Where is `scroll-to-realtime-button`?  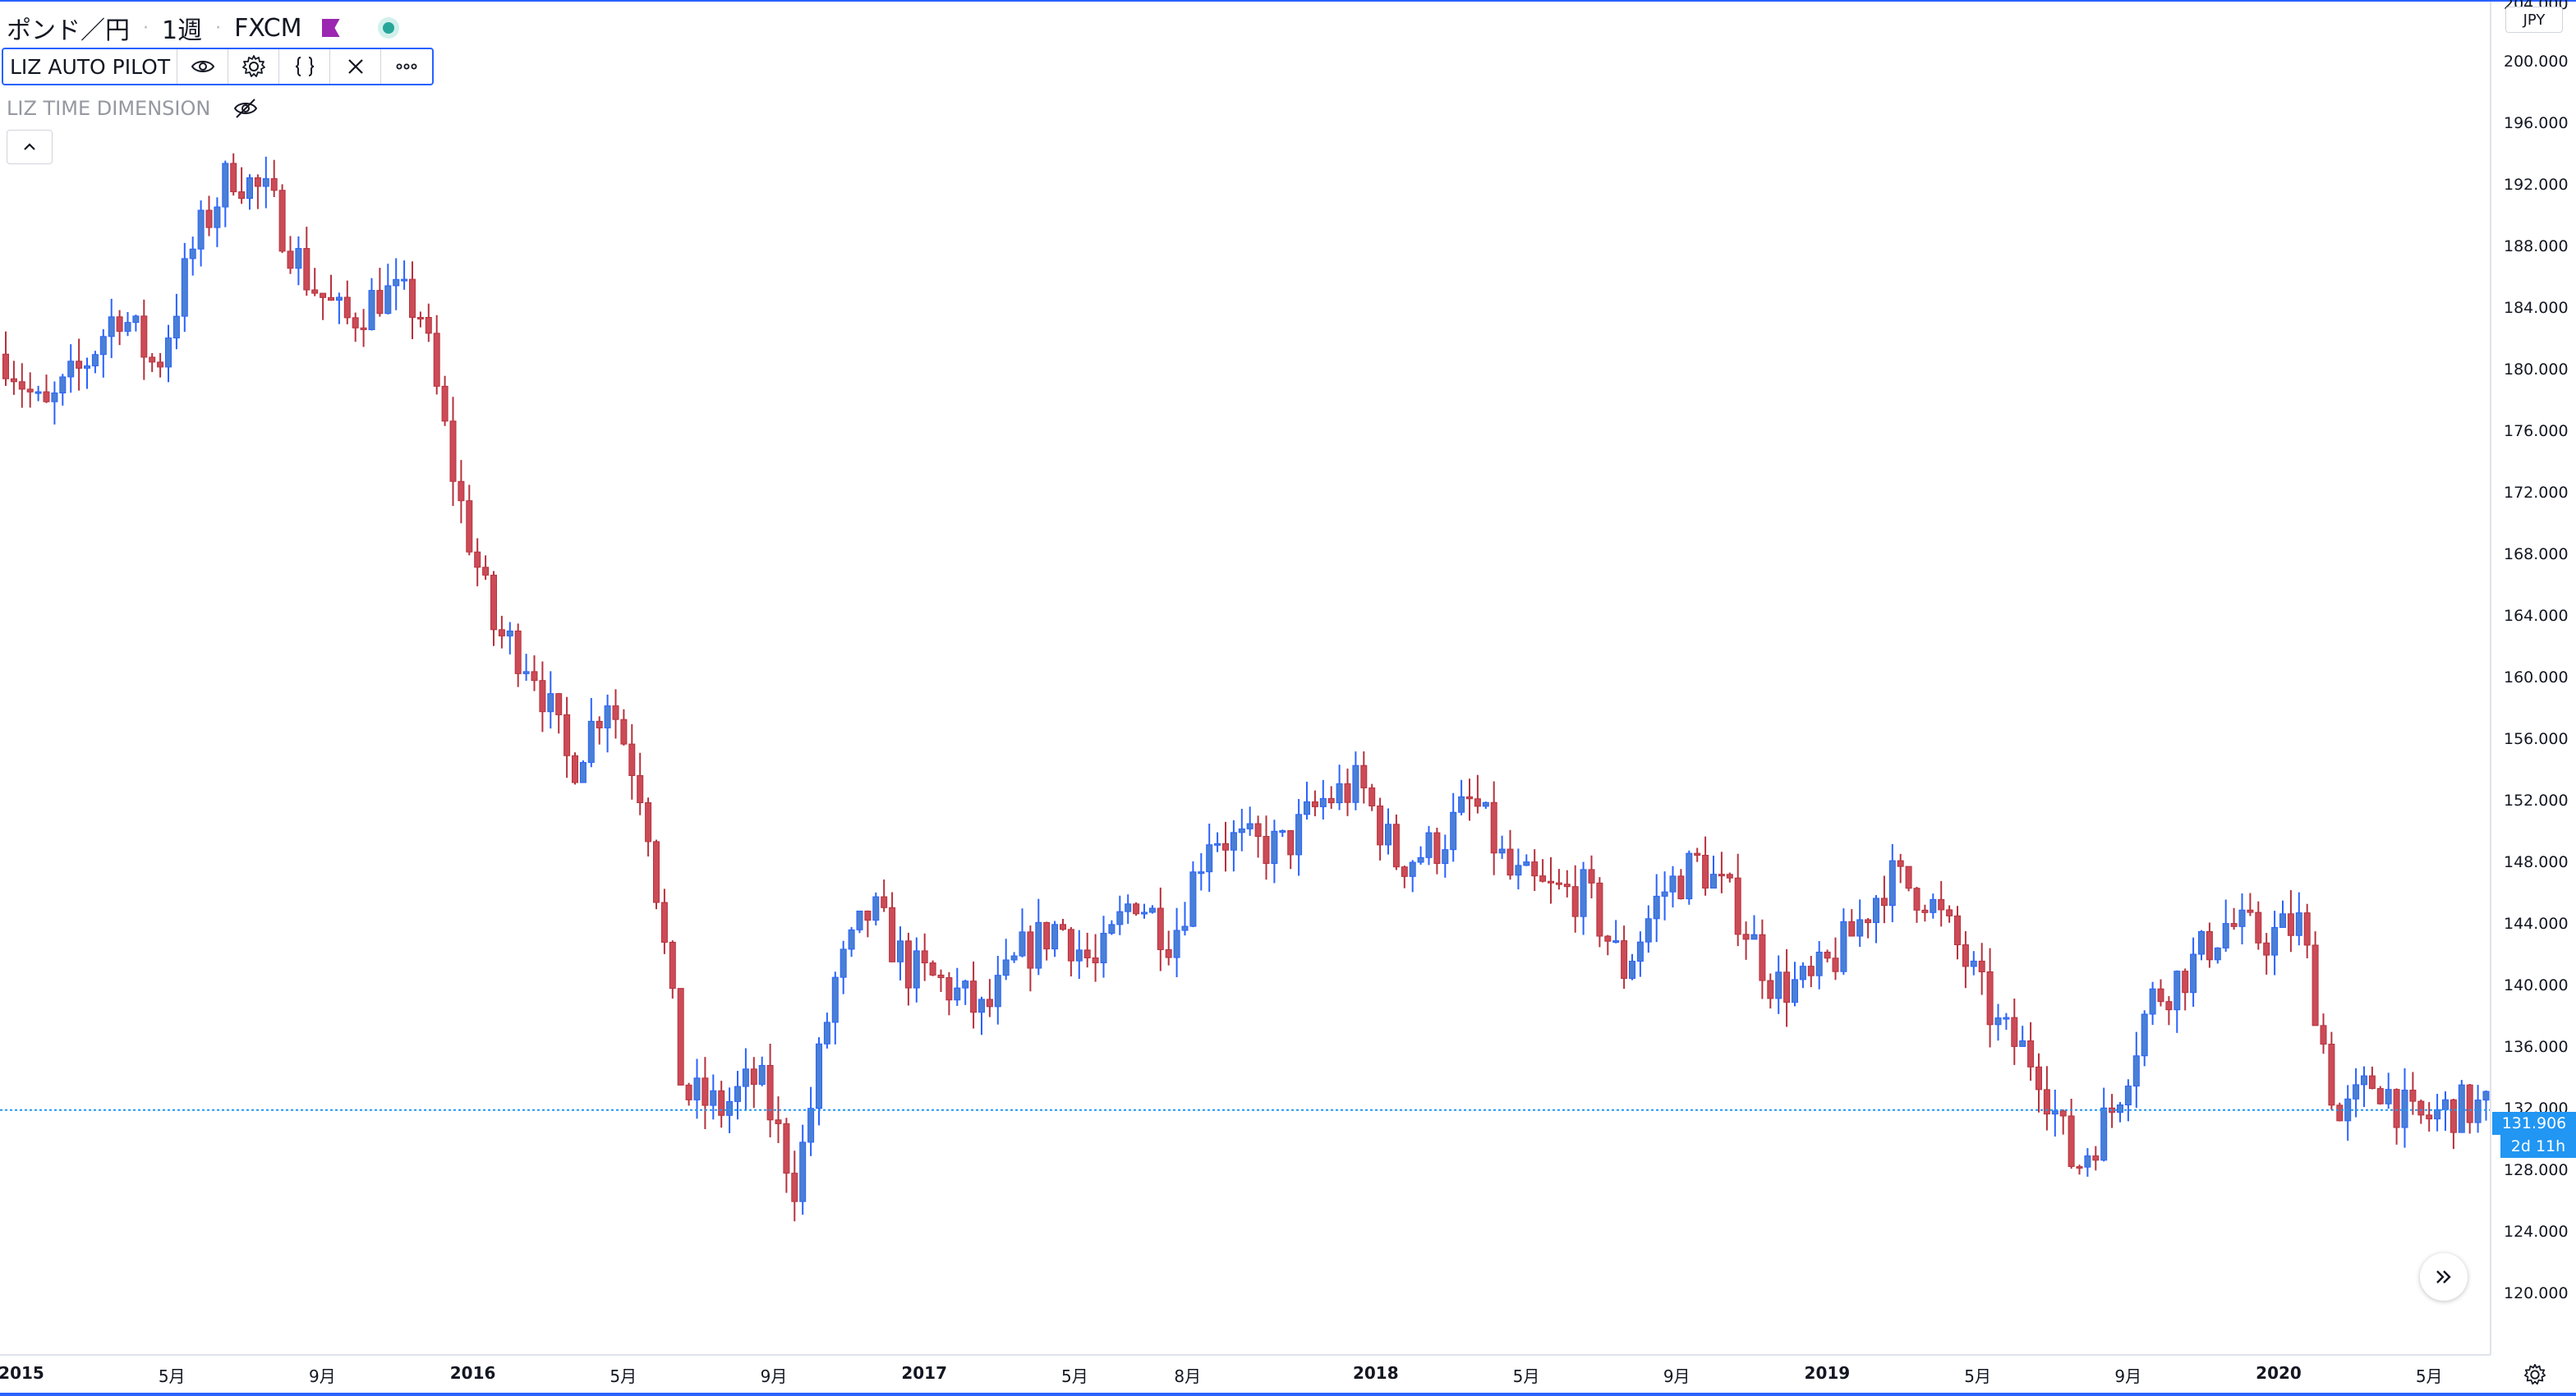 scroll-to-realtime-button is located at coordinates (2444, 1277).